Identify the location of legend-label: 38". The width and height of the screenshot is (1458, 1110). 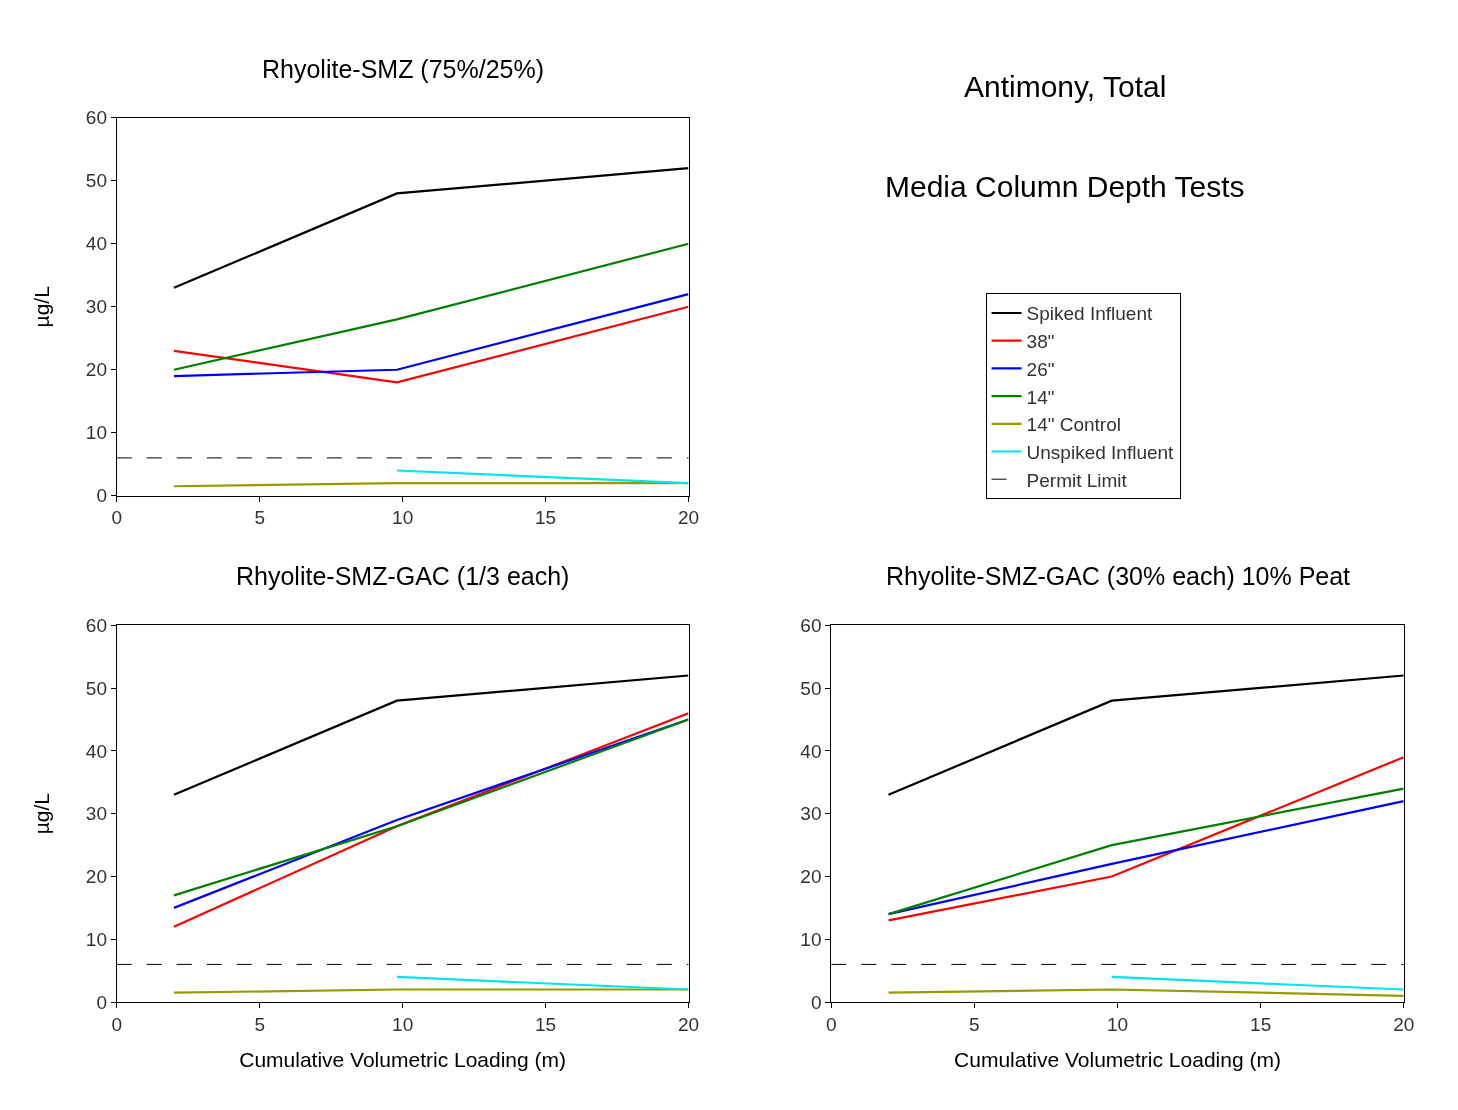
(1040, 342).